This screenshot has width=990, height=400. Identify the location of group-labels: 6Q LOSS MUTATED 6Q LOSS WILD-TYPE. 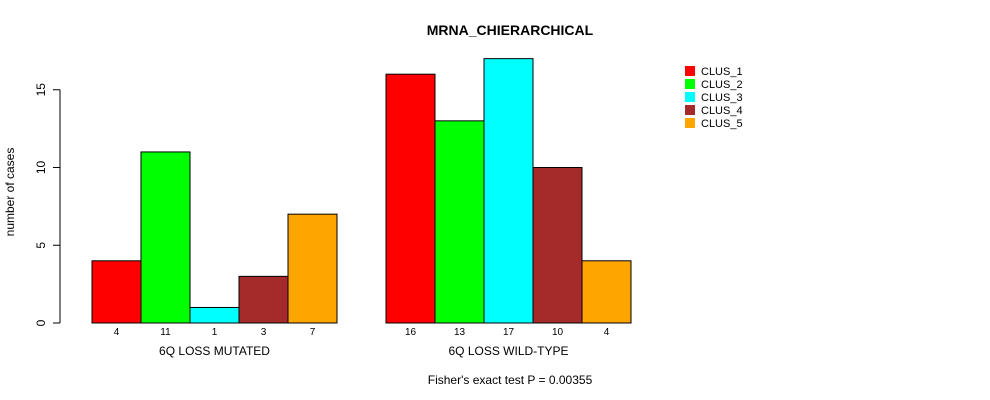
(363, 351).